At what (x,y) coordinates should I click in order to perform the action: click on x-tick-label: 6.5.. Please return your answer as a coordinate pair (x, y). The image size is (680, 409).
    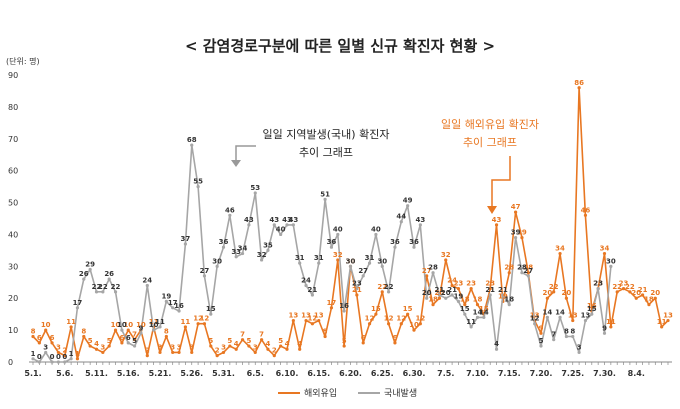
    Looking at the image, I should click on (255, 373).